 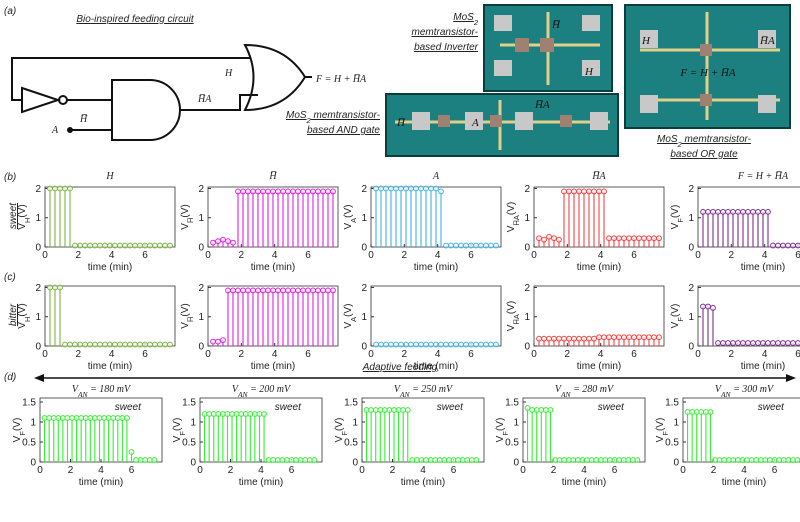 I want to click on caption: based OR gate, so click(x=704, y=154).